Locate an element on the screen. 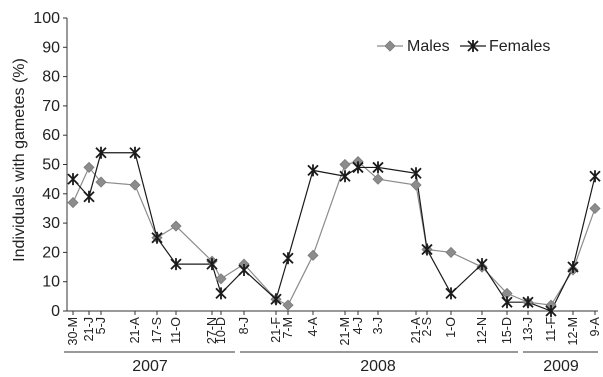 Image resolution: width=603 pixels, height=377 pixels. y-tick-label: 10 is located at coordinates (51, 282).